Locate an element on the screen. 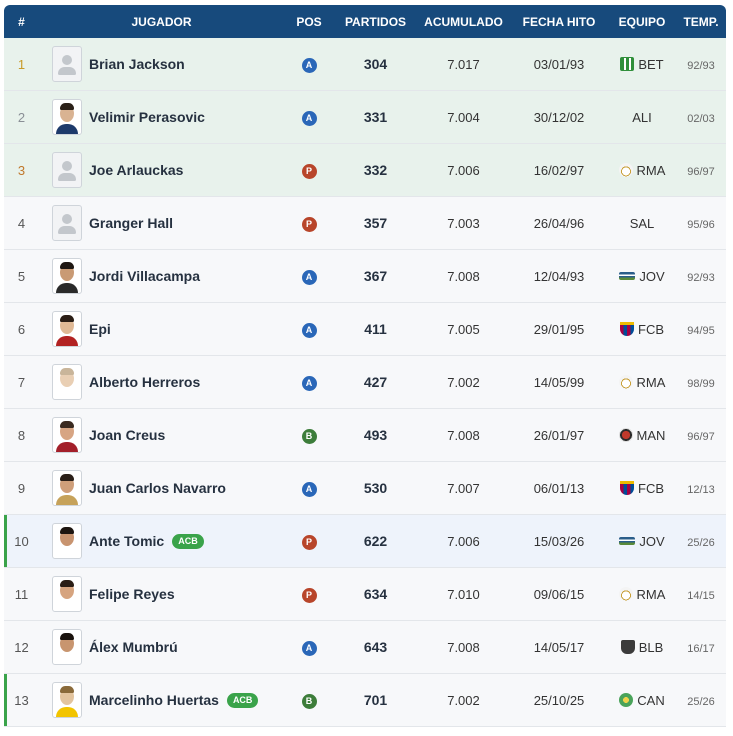  header-fecha-hito: FECHA HITO is located at coordinates (559, 21).